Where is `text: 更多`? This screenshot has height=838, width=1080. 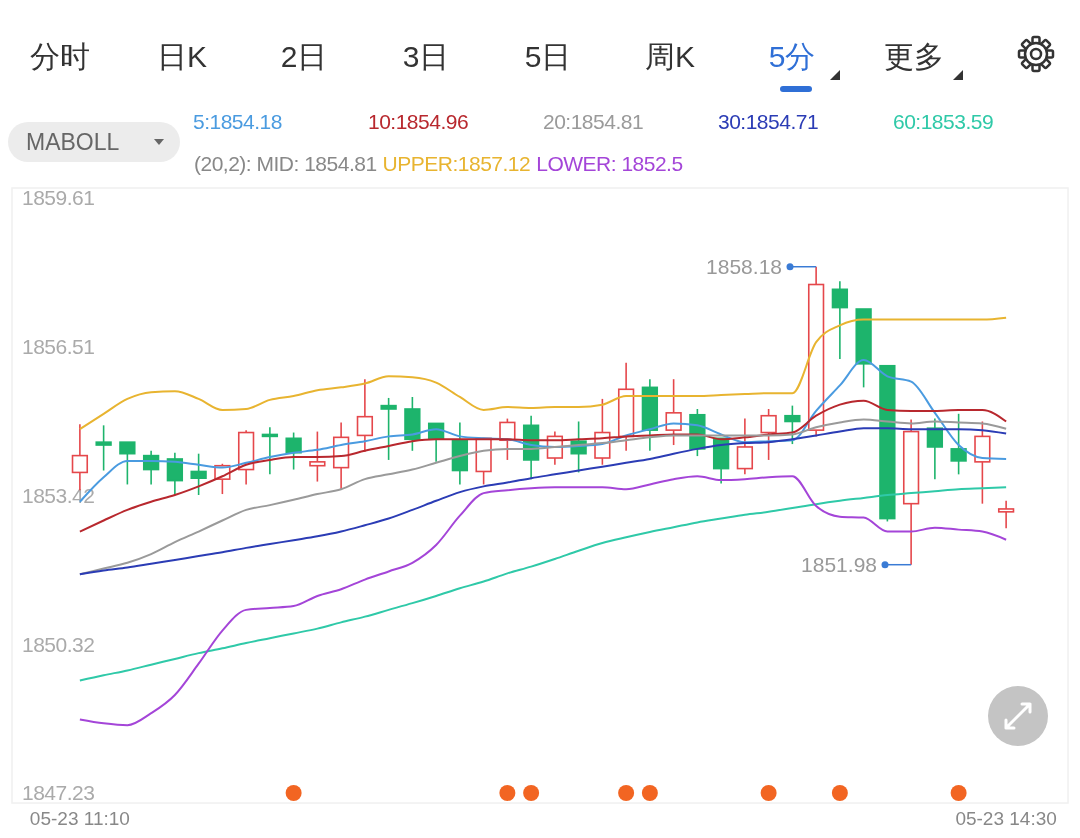 text: 更多 is located at coordinates (914, 56).